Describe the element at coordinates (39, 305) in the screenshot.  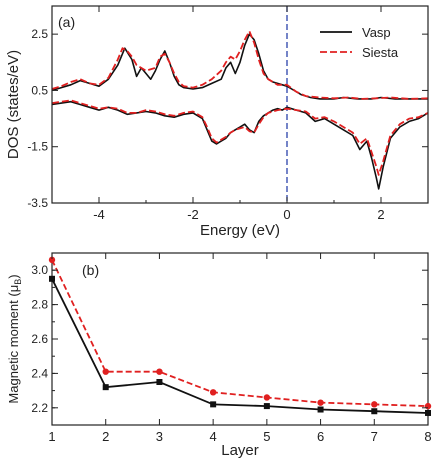
I see `y-tick-label: 2.8` at that location.